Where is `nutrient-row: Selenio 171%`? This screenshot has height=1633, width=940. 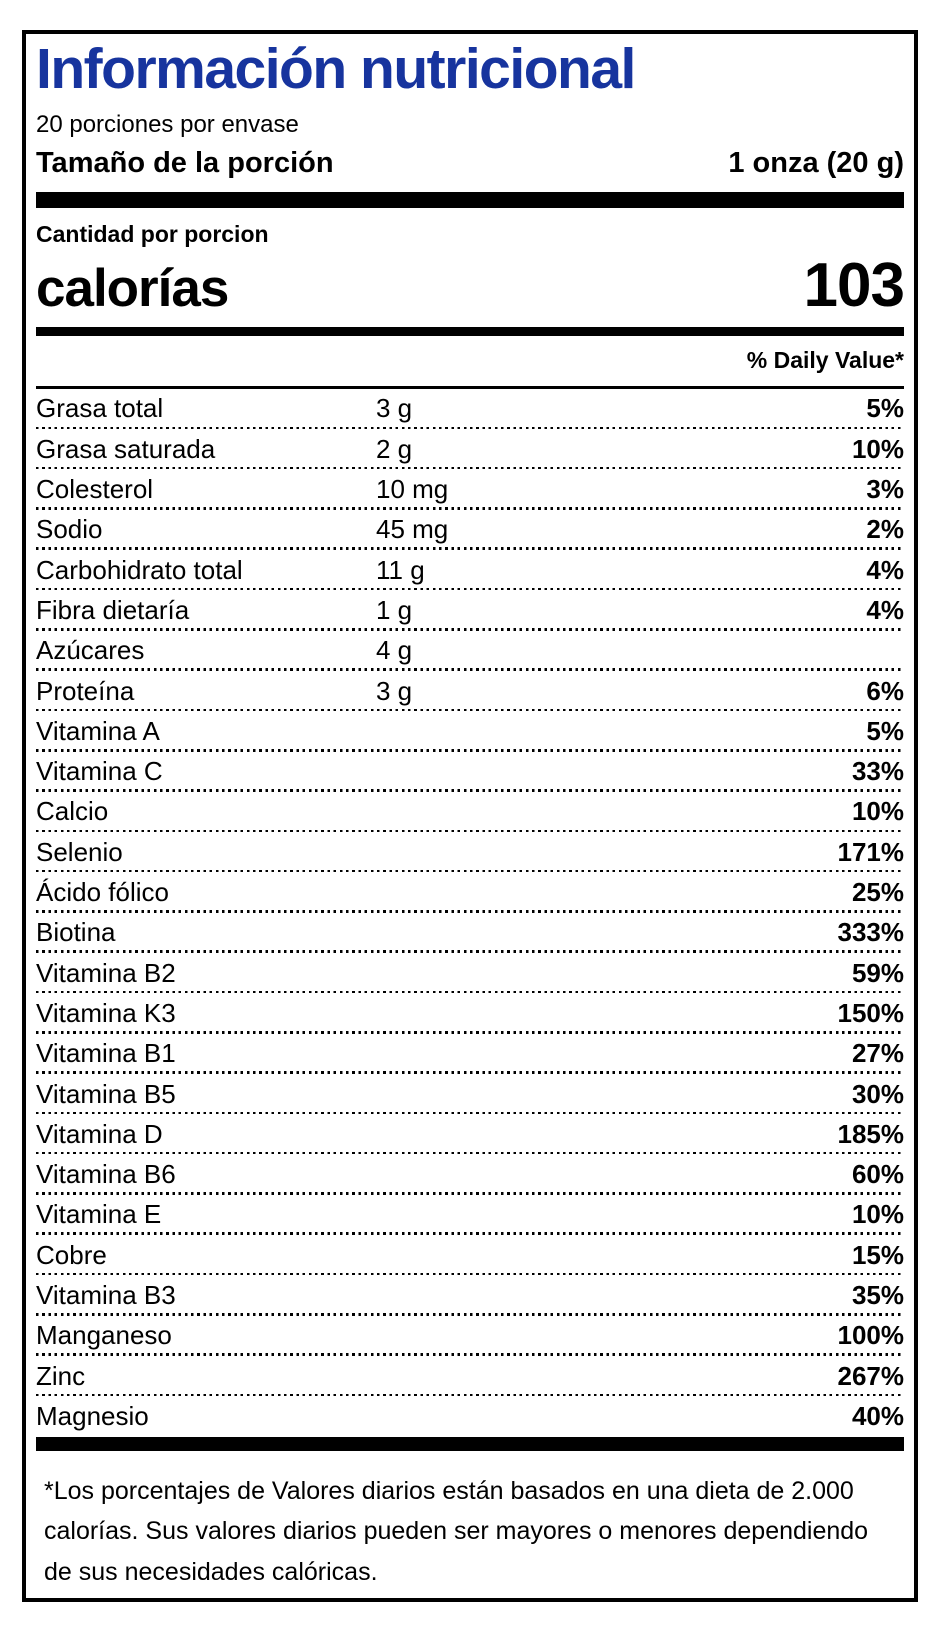
nutrient-row: Selenio 171% is located at coordinates (470, 852).